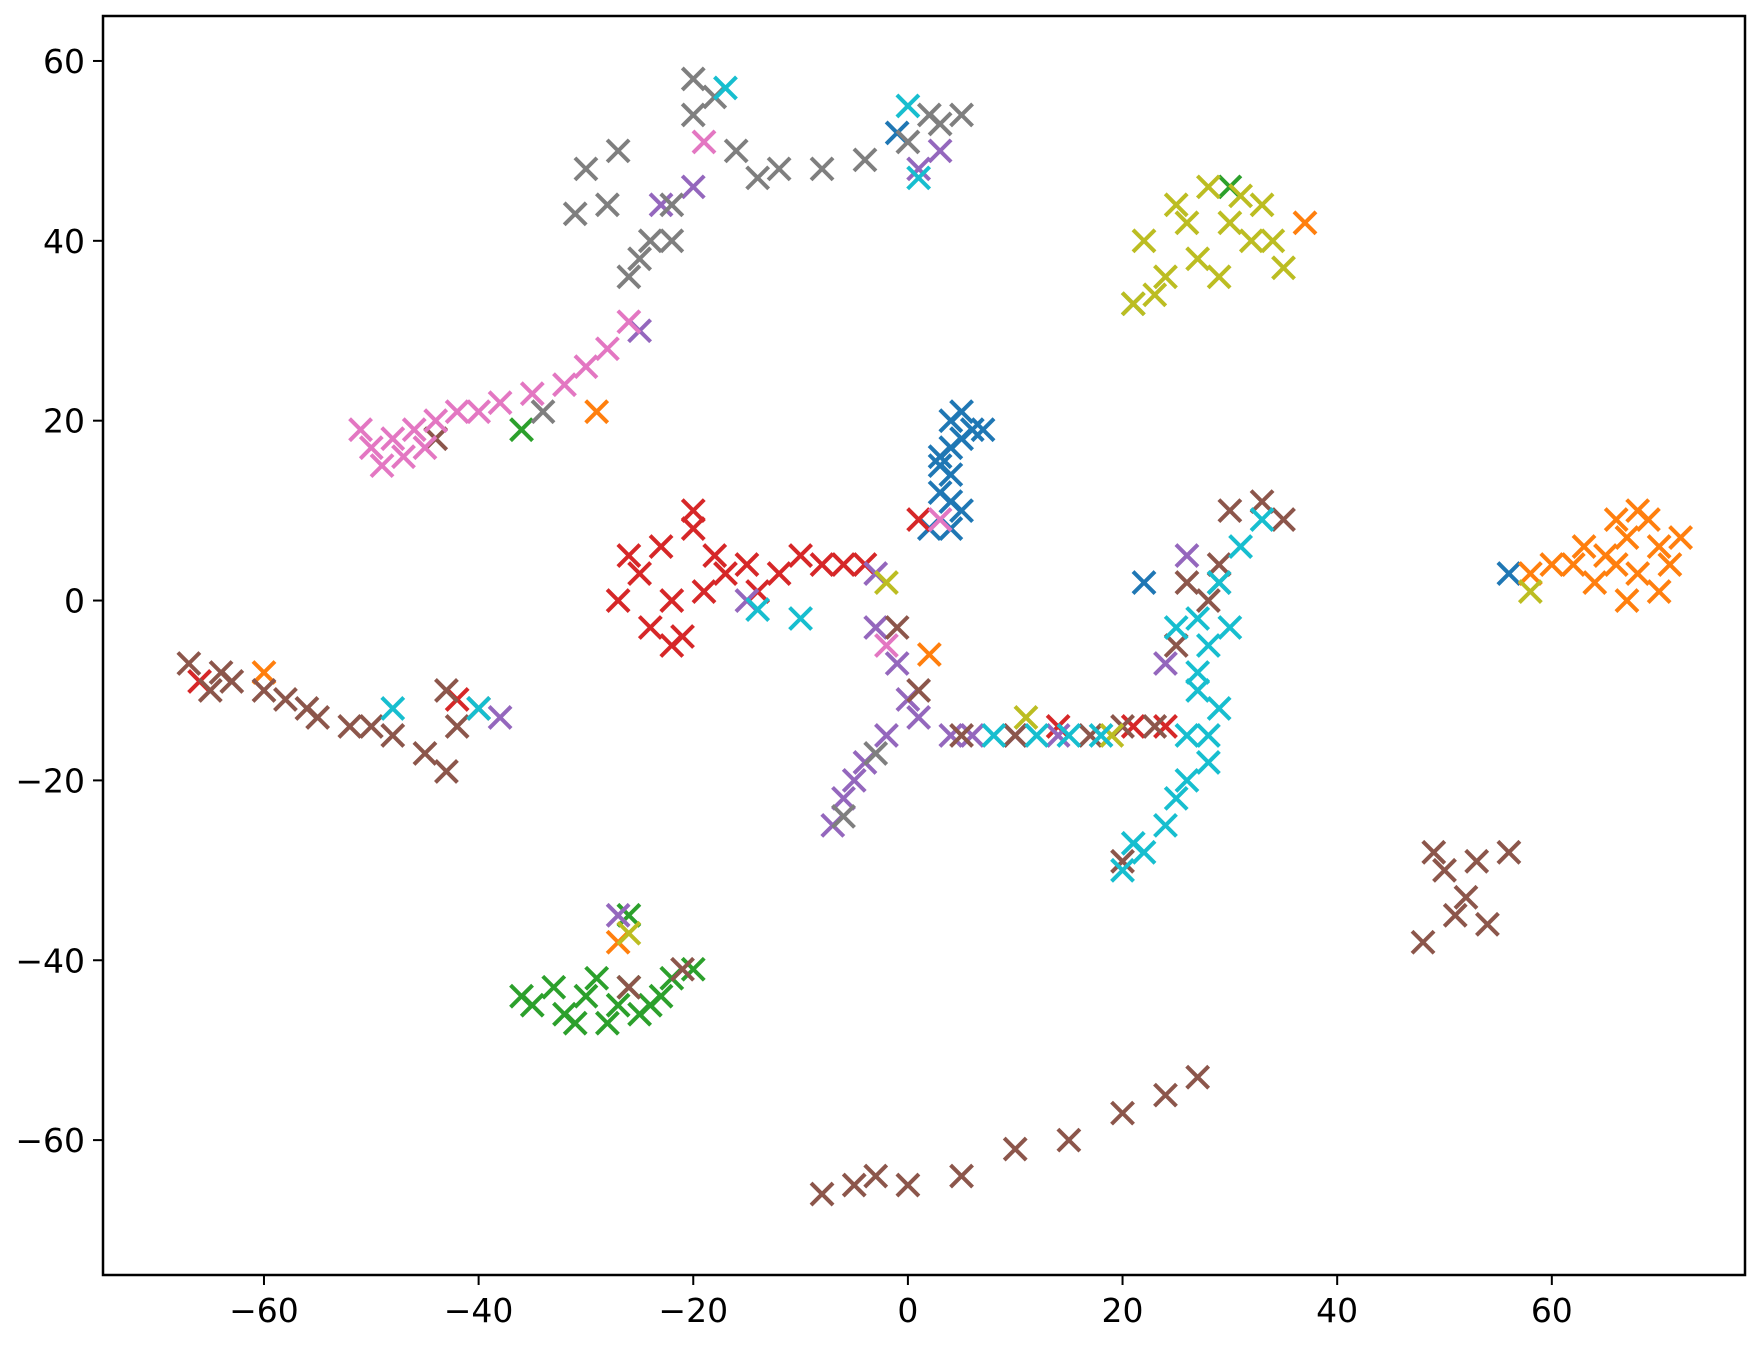  Describe the element at coordinates (1552, 1310) in the screenshot. I see `x-tick-label: 60` at that location.